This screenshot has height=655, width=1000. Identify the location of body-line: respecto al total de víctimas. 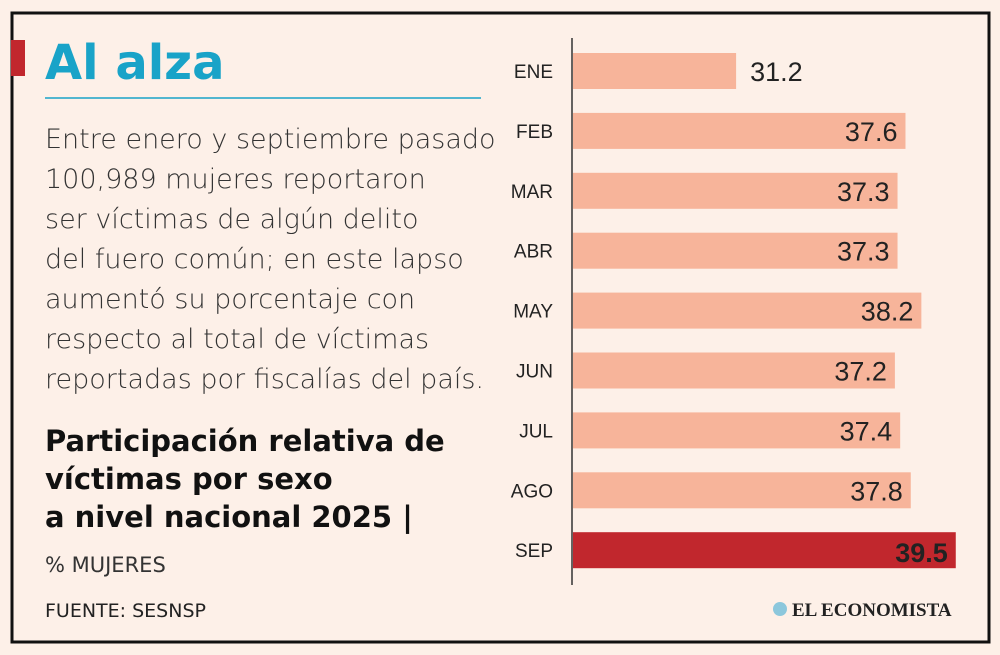
(237, 339).